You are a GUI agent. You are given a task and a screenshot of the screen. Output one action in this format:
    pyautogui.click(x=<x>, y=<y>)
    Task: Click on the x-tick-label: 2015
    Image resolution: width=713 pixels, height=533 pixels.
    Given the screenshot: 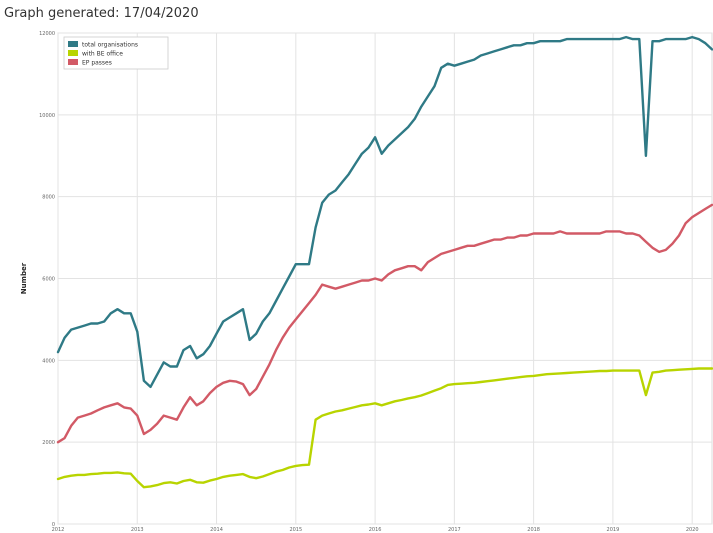 What is the action you would take?
    pyautogui.click(x=295, y=530)
    